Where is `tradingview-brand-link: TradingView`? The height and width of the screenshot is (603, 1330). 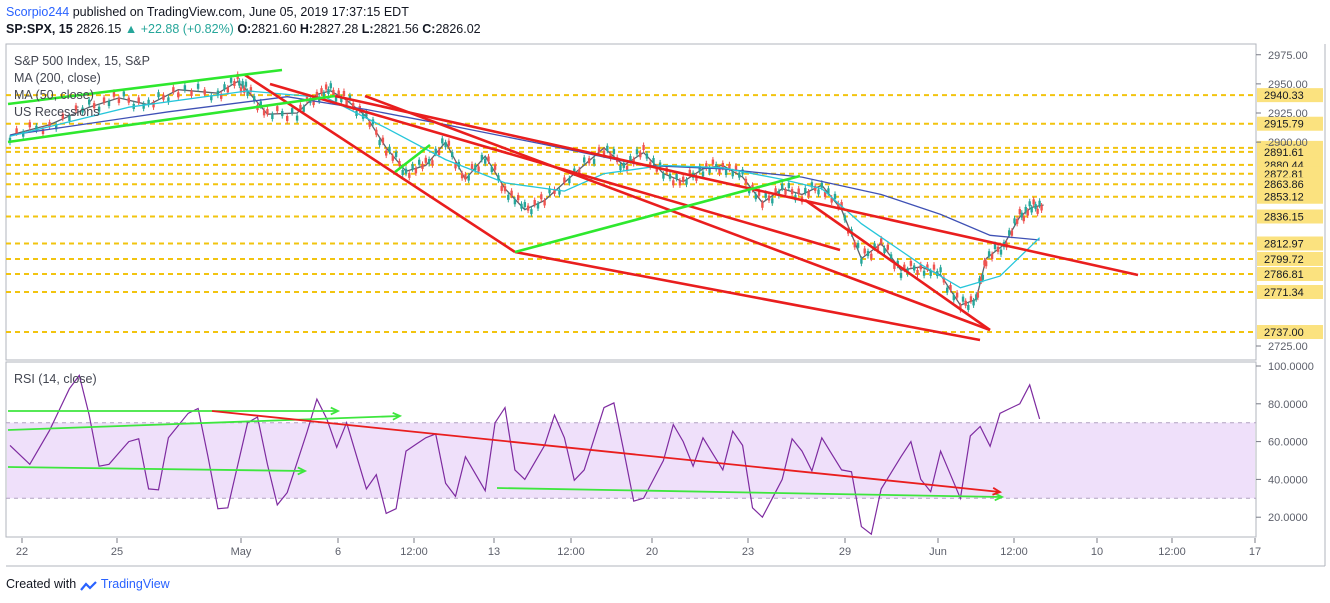
tradingview-brand-link: TradingView is located at coordinates (135, 584).